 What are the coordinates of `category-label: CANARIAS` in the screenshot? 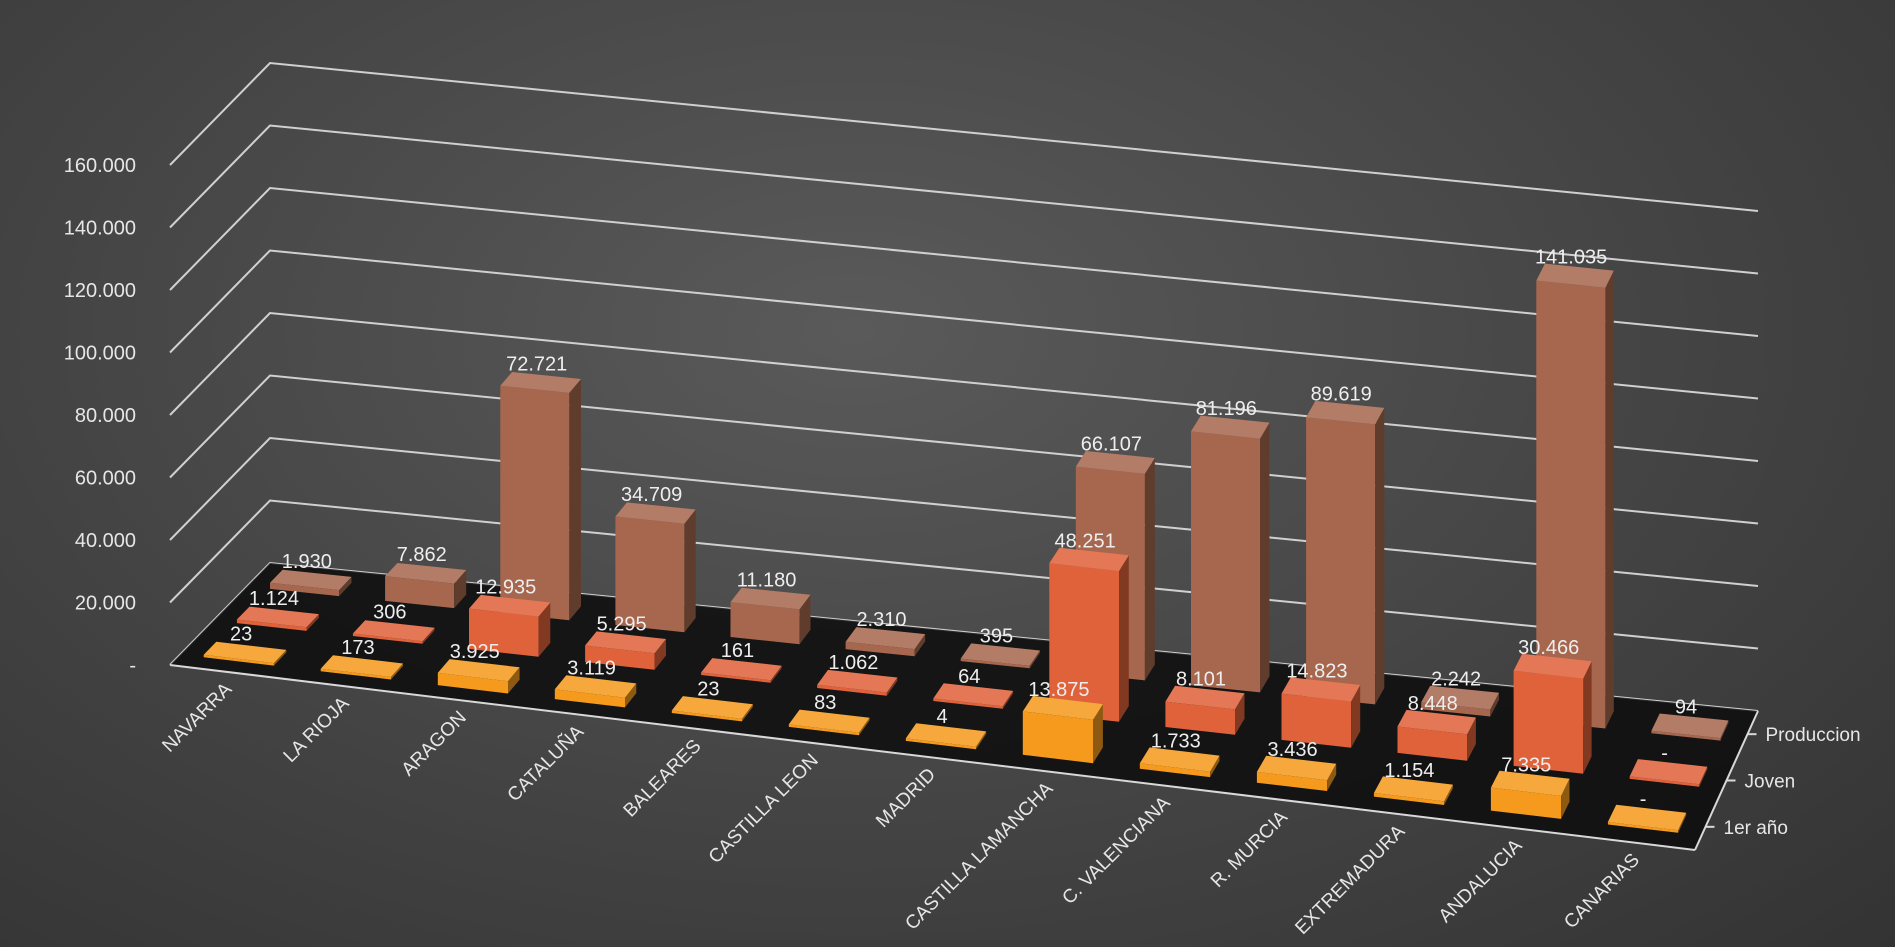 It's located at (1602, 892).